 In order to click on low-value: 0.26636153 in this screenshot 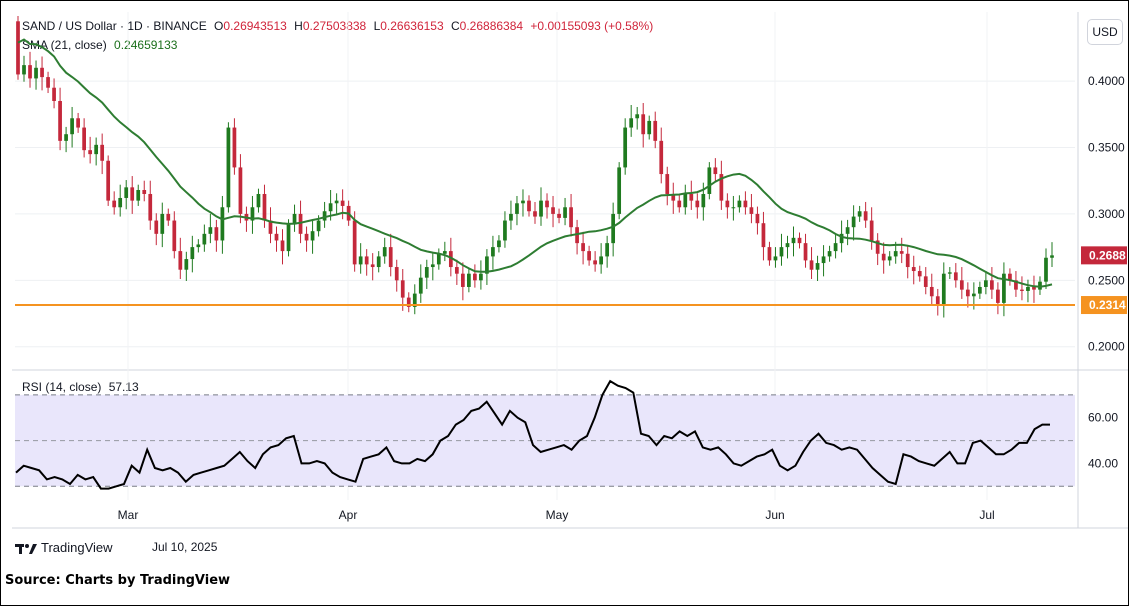, I will do `click(412, 26)`.